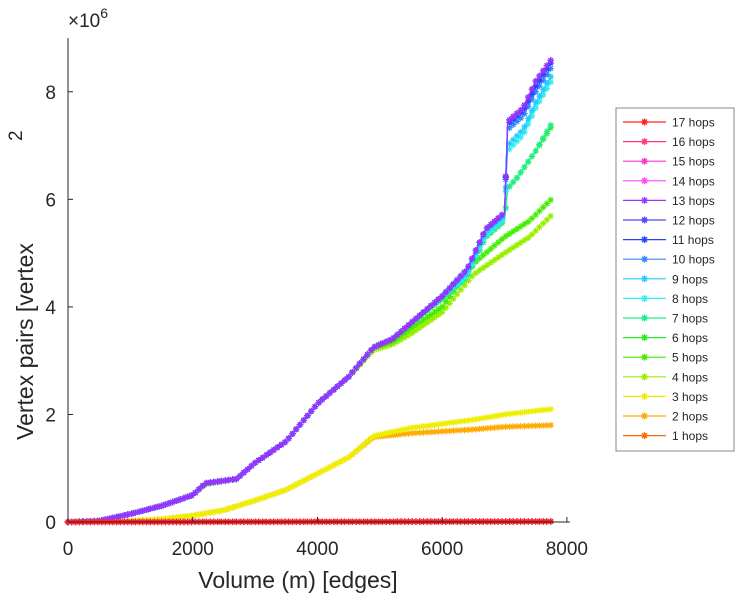 The height and width of the screenshot is (600, 736). Describe the element at coordinates (669, 142) in the screenshot. I see `legend-item: 16 hops` at that location.